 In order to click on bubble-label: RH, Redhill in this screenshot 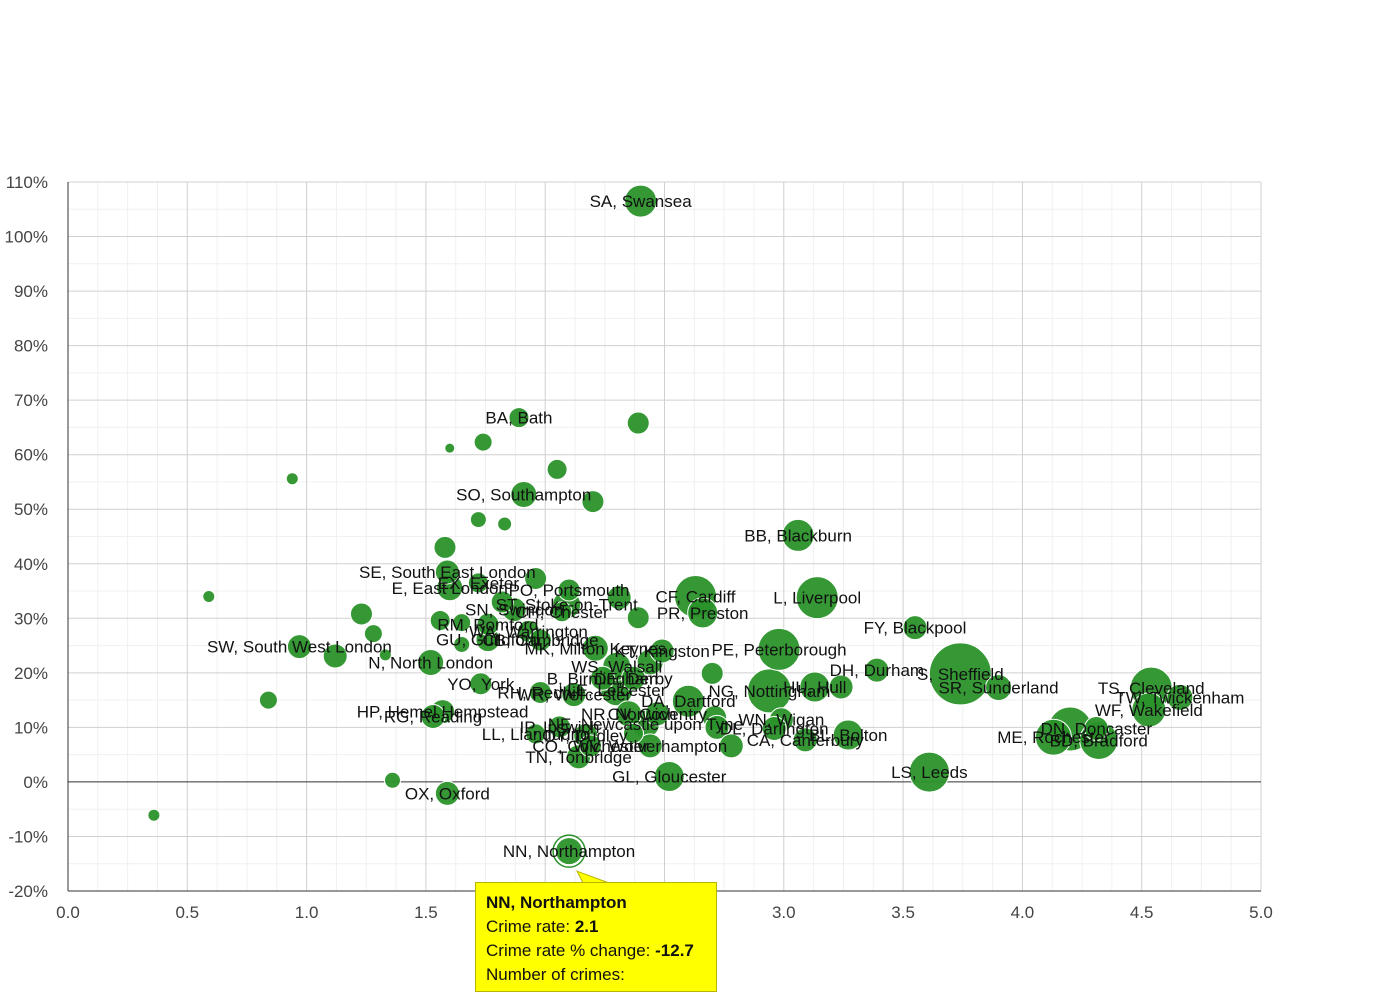, I will do `click(540, 692)`.